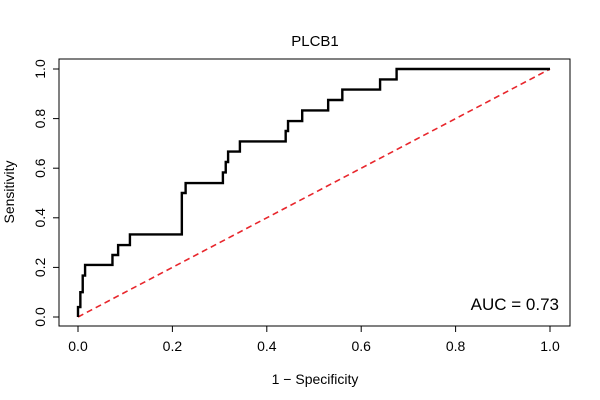 This screenshot has height=400, width=600. I want to click on y-axis: 0.0 0.2 0.4 0.6 0.8 1.0, so click(46, 193).